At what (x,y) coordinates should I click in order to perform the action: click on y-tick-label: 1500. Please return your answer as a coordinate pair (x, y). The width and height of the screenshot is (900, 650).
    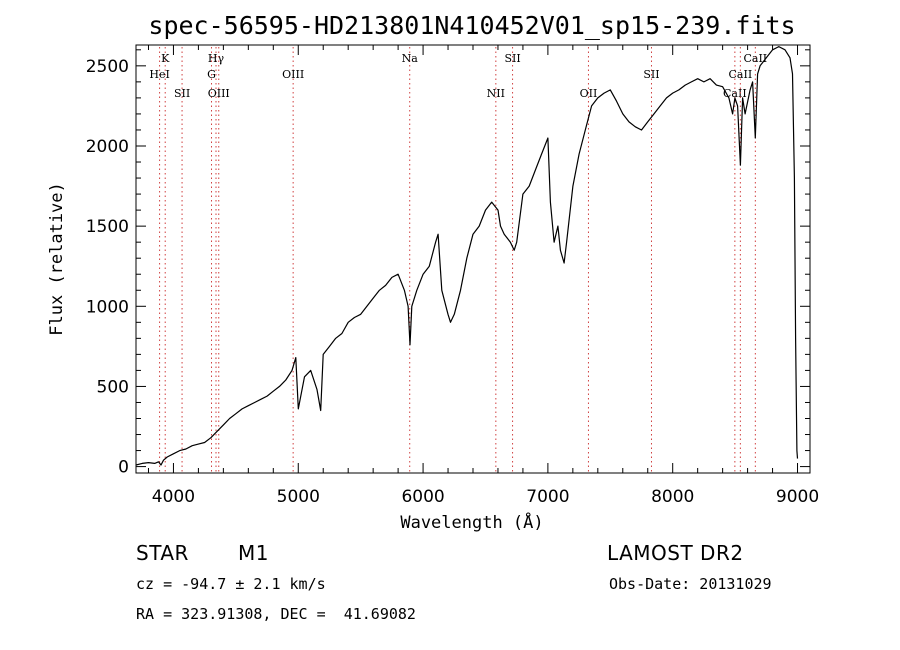
    Looking at the image, I should click on (107, 227).